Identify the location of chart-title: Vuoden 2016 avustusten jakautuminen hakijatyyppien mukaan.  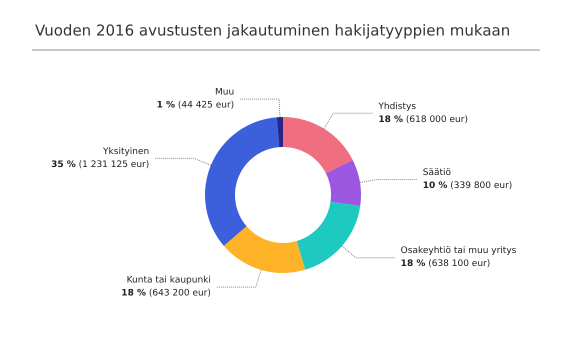
(272, 31).